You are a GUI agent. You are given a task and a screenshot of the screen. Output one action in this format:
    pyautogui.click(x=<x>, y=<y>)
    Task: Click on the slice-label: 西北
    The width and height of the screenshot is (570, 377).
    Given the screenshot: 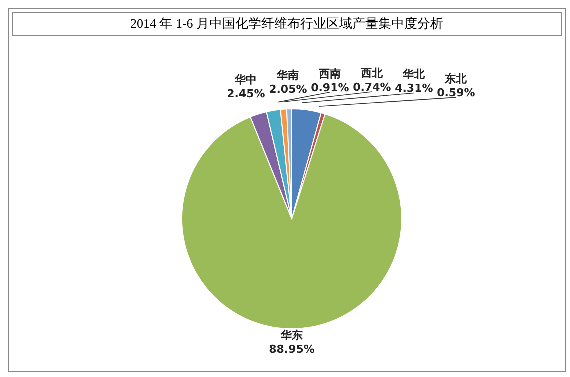 What is the action you would take?
    pyautogui.click(x=372, y=73)
    